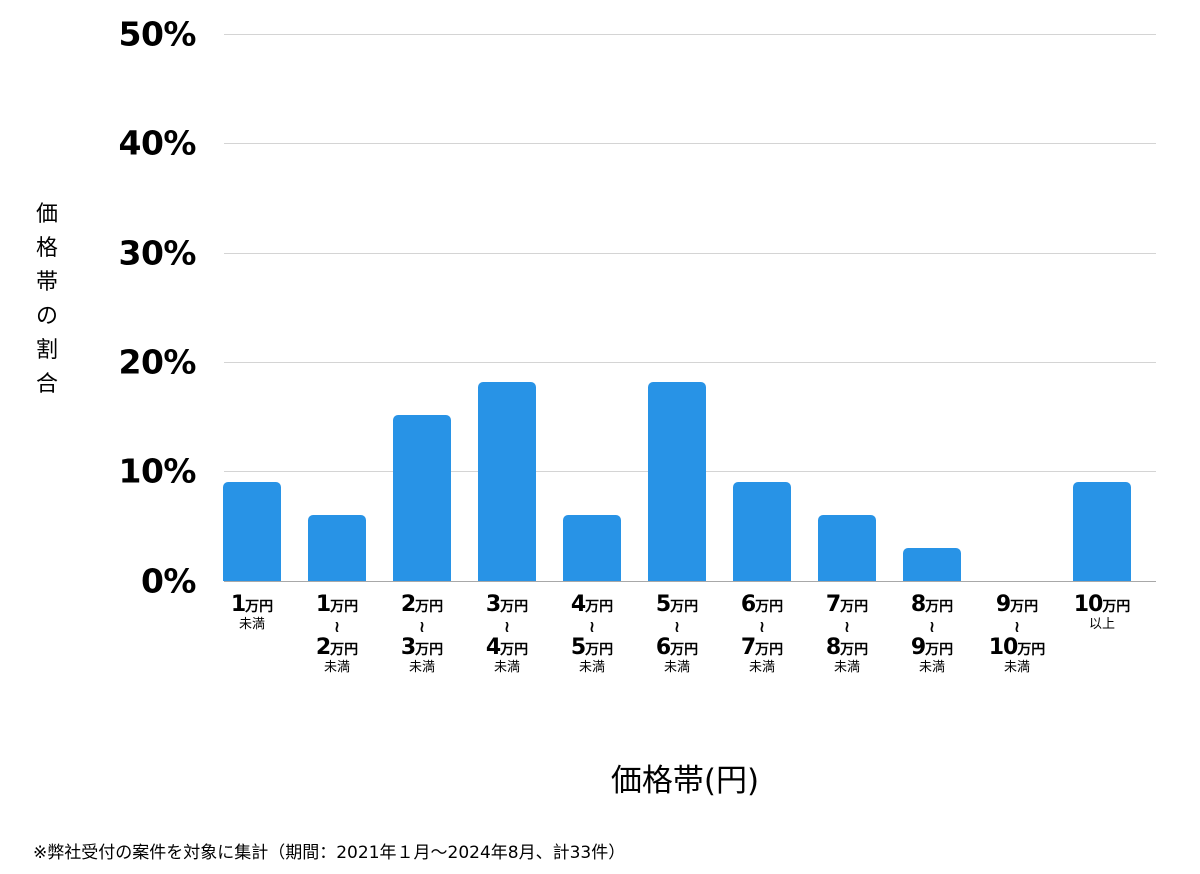 The height and width of the screenshot is (874, 1200). What do you see at coordinates (157, 34) in the screenshot?
I see `y-tick-50: 50%` at bounding box center [157, 34].